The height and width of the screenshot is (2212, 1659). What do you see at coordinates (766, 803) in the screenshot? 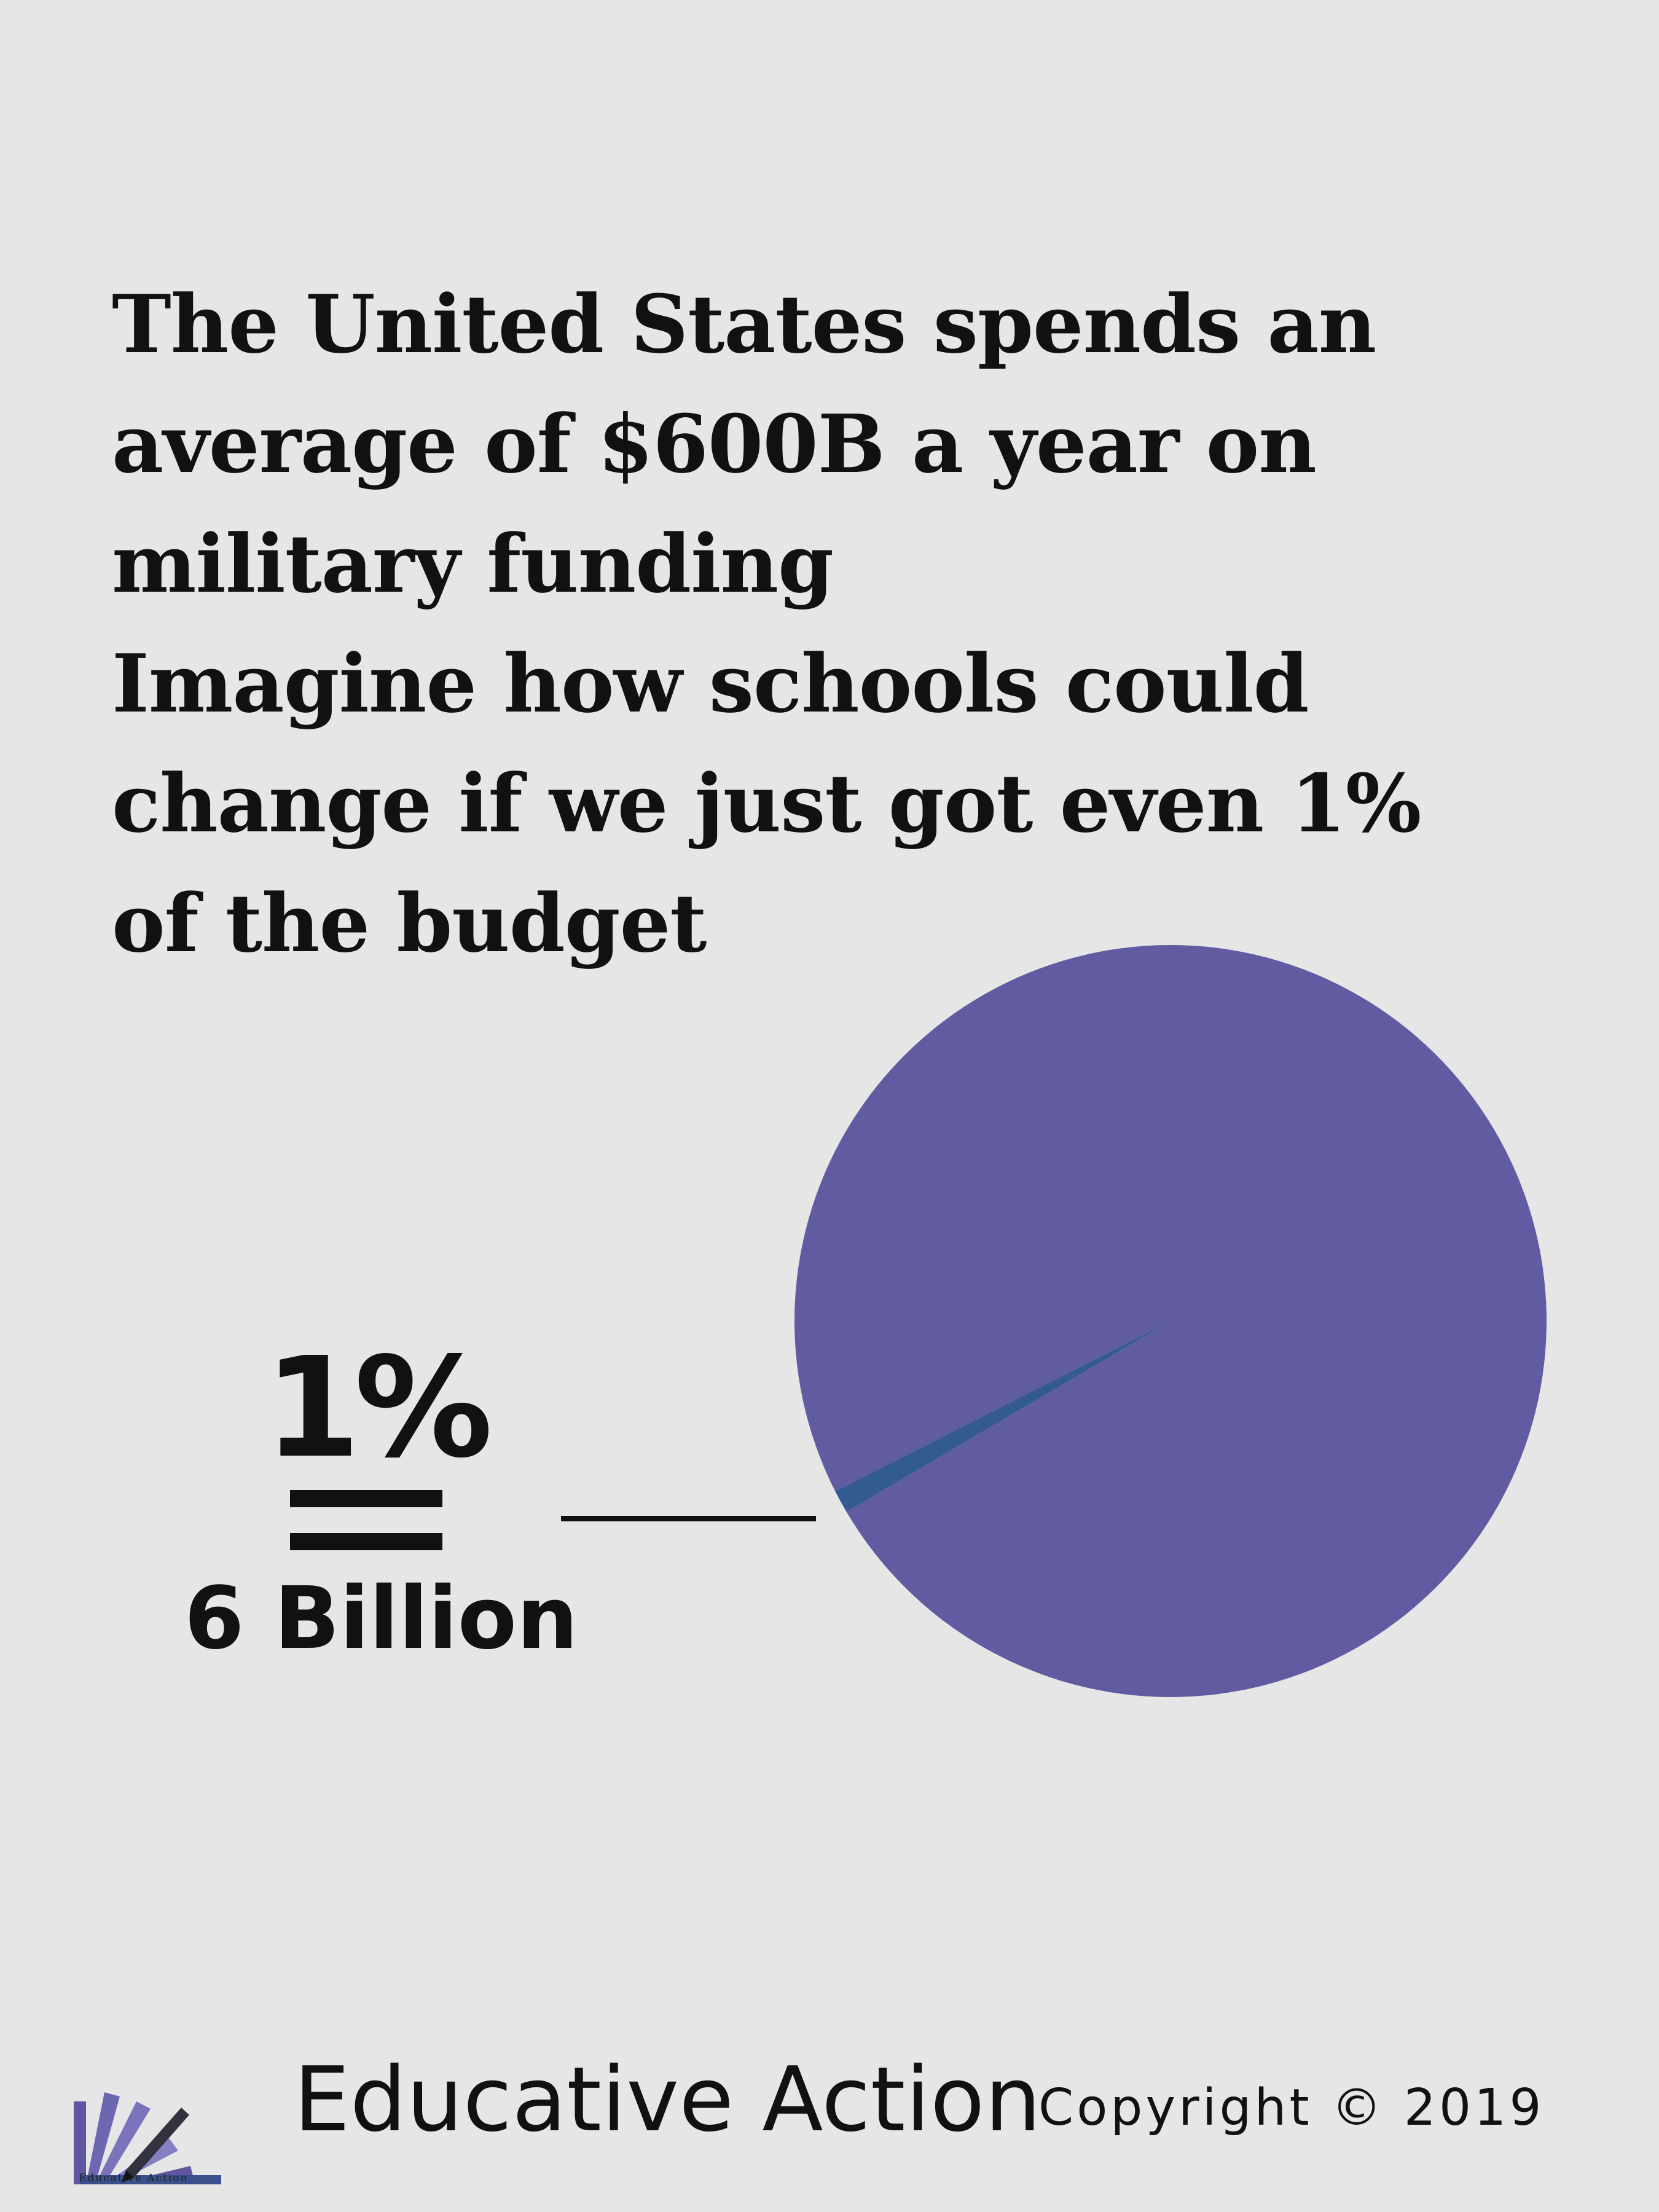
I see `headline-line: change if we just got even 1%` at bounding box center [766, 803].